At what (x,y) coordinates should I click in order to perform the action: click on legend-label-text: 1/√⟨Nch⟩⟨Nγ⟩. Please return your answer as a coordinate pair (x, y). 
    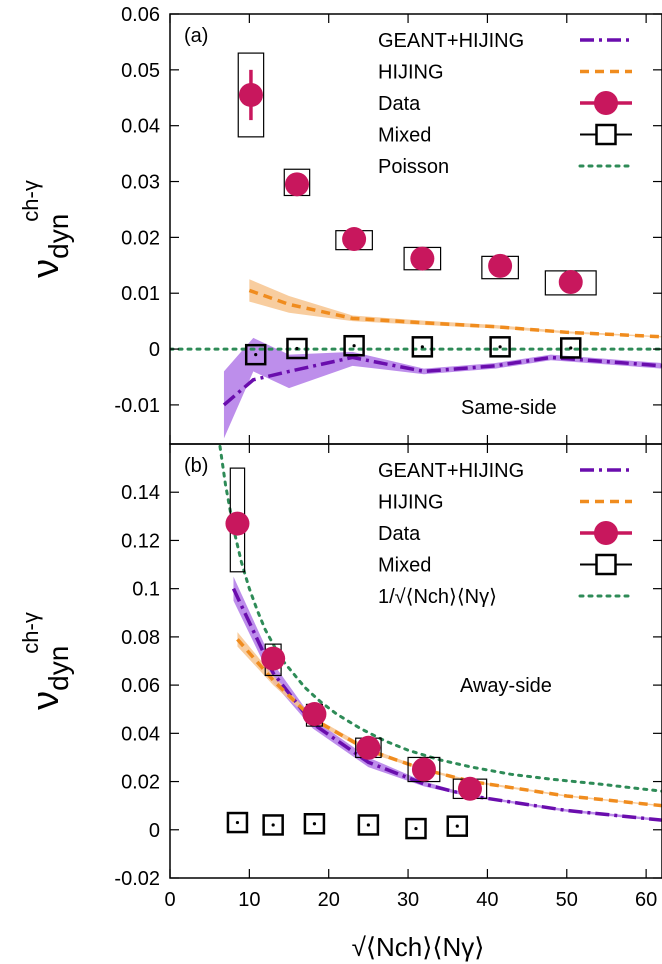
    Looking at the image, I should click on (437, 597).